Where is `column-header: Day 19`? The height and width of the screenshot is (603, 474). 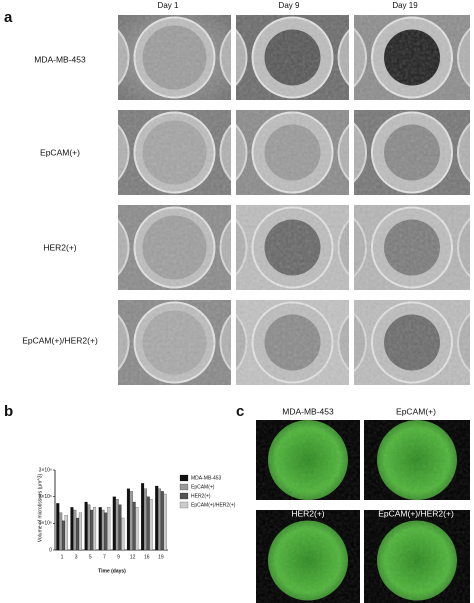 column-header: Day 19 is located at coordinates (405, 5).